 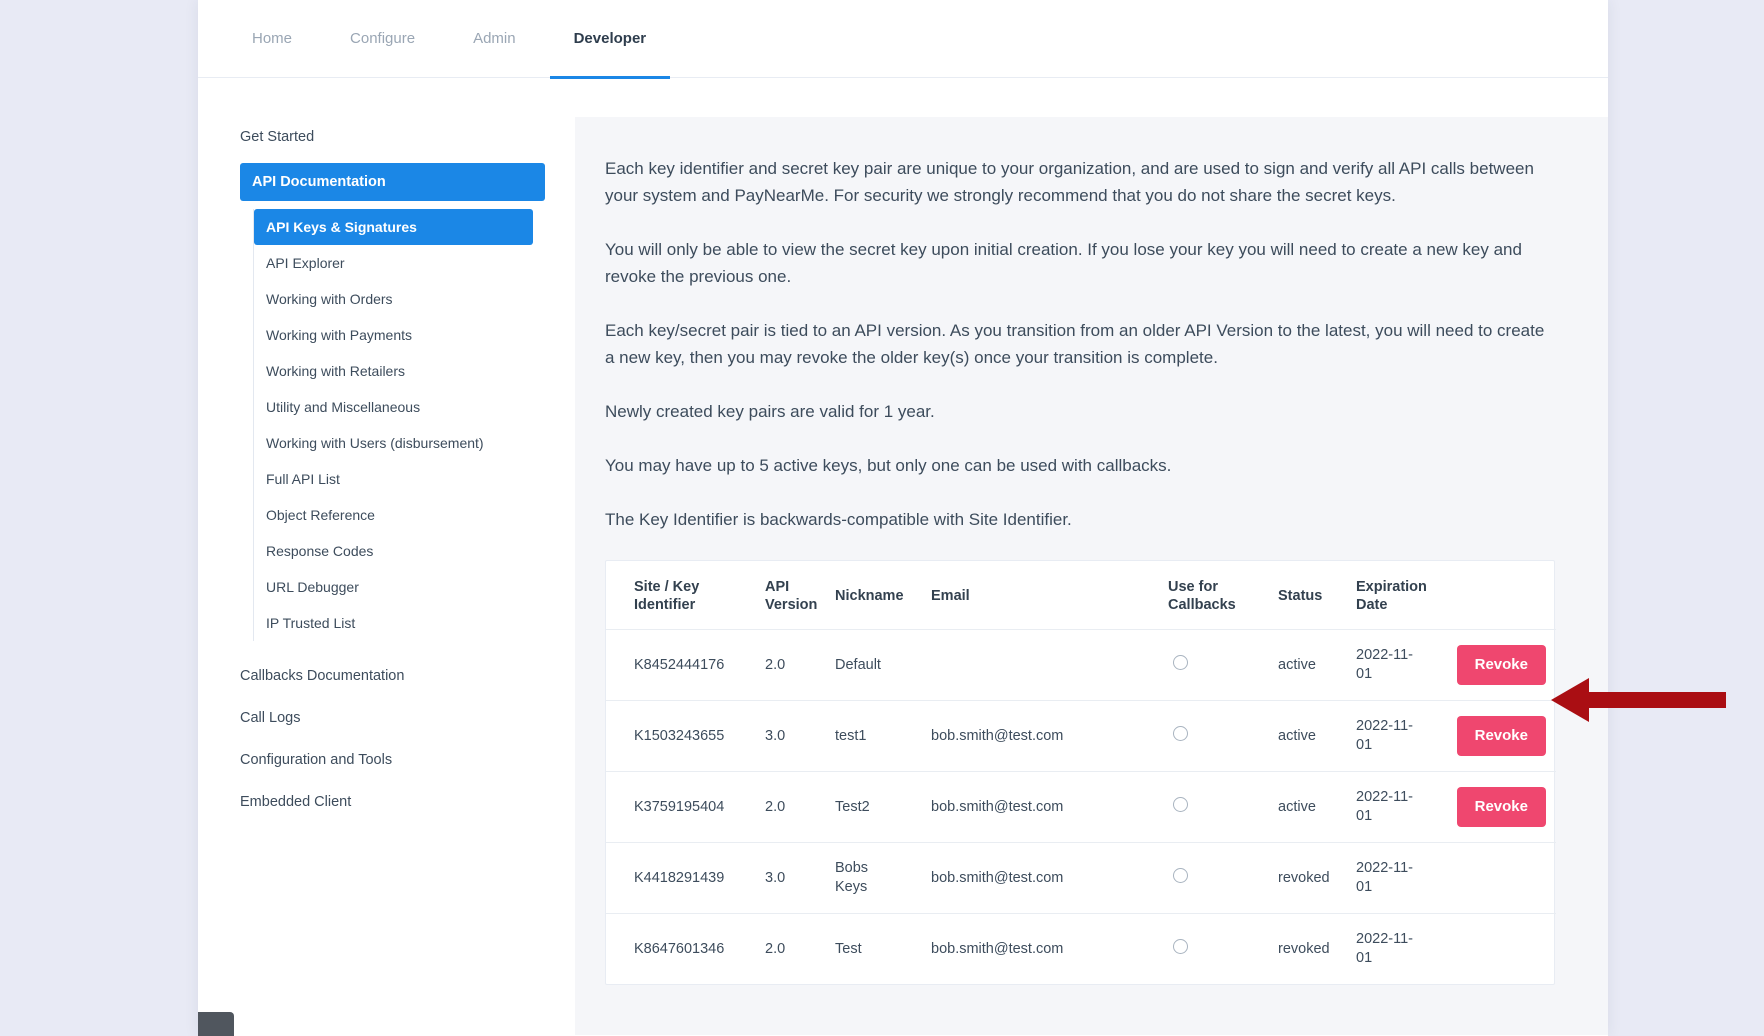 I want to click on sidebar-item-get-started: Get Started, so click(x=277, y=137).